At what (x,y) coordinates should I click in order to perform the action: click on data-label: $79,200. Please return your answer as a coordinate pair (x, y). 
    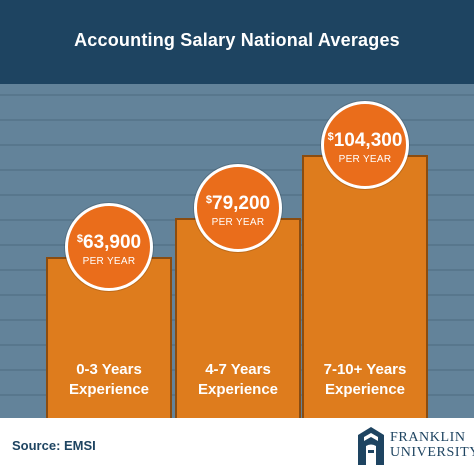
    Looking at the image, I should click on (238, 202).